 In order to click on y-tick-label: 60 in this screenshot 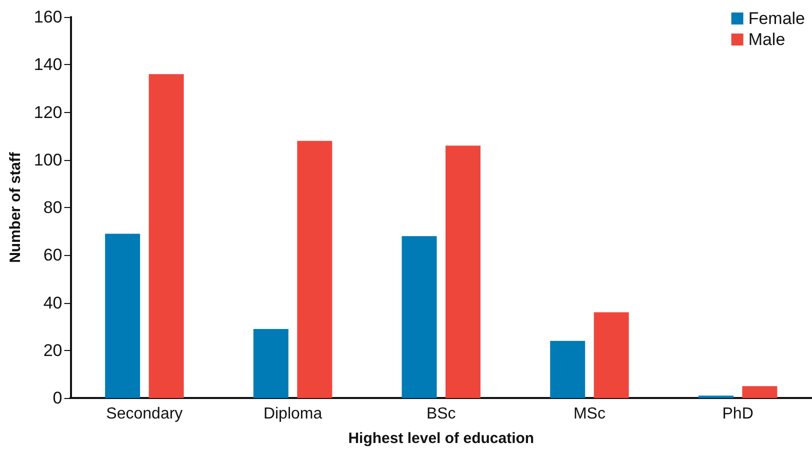, I will do `click(52, 255)`.